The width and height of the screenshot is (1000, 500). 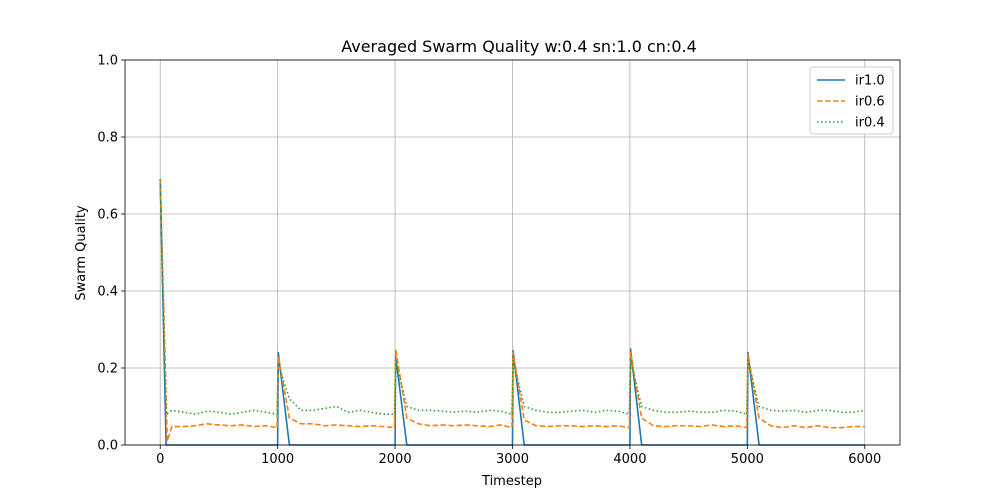 I want to click on y-tick-label: 0.8, so click(x=107, y=138).